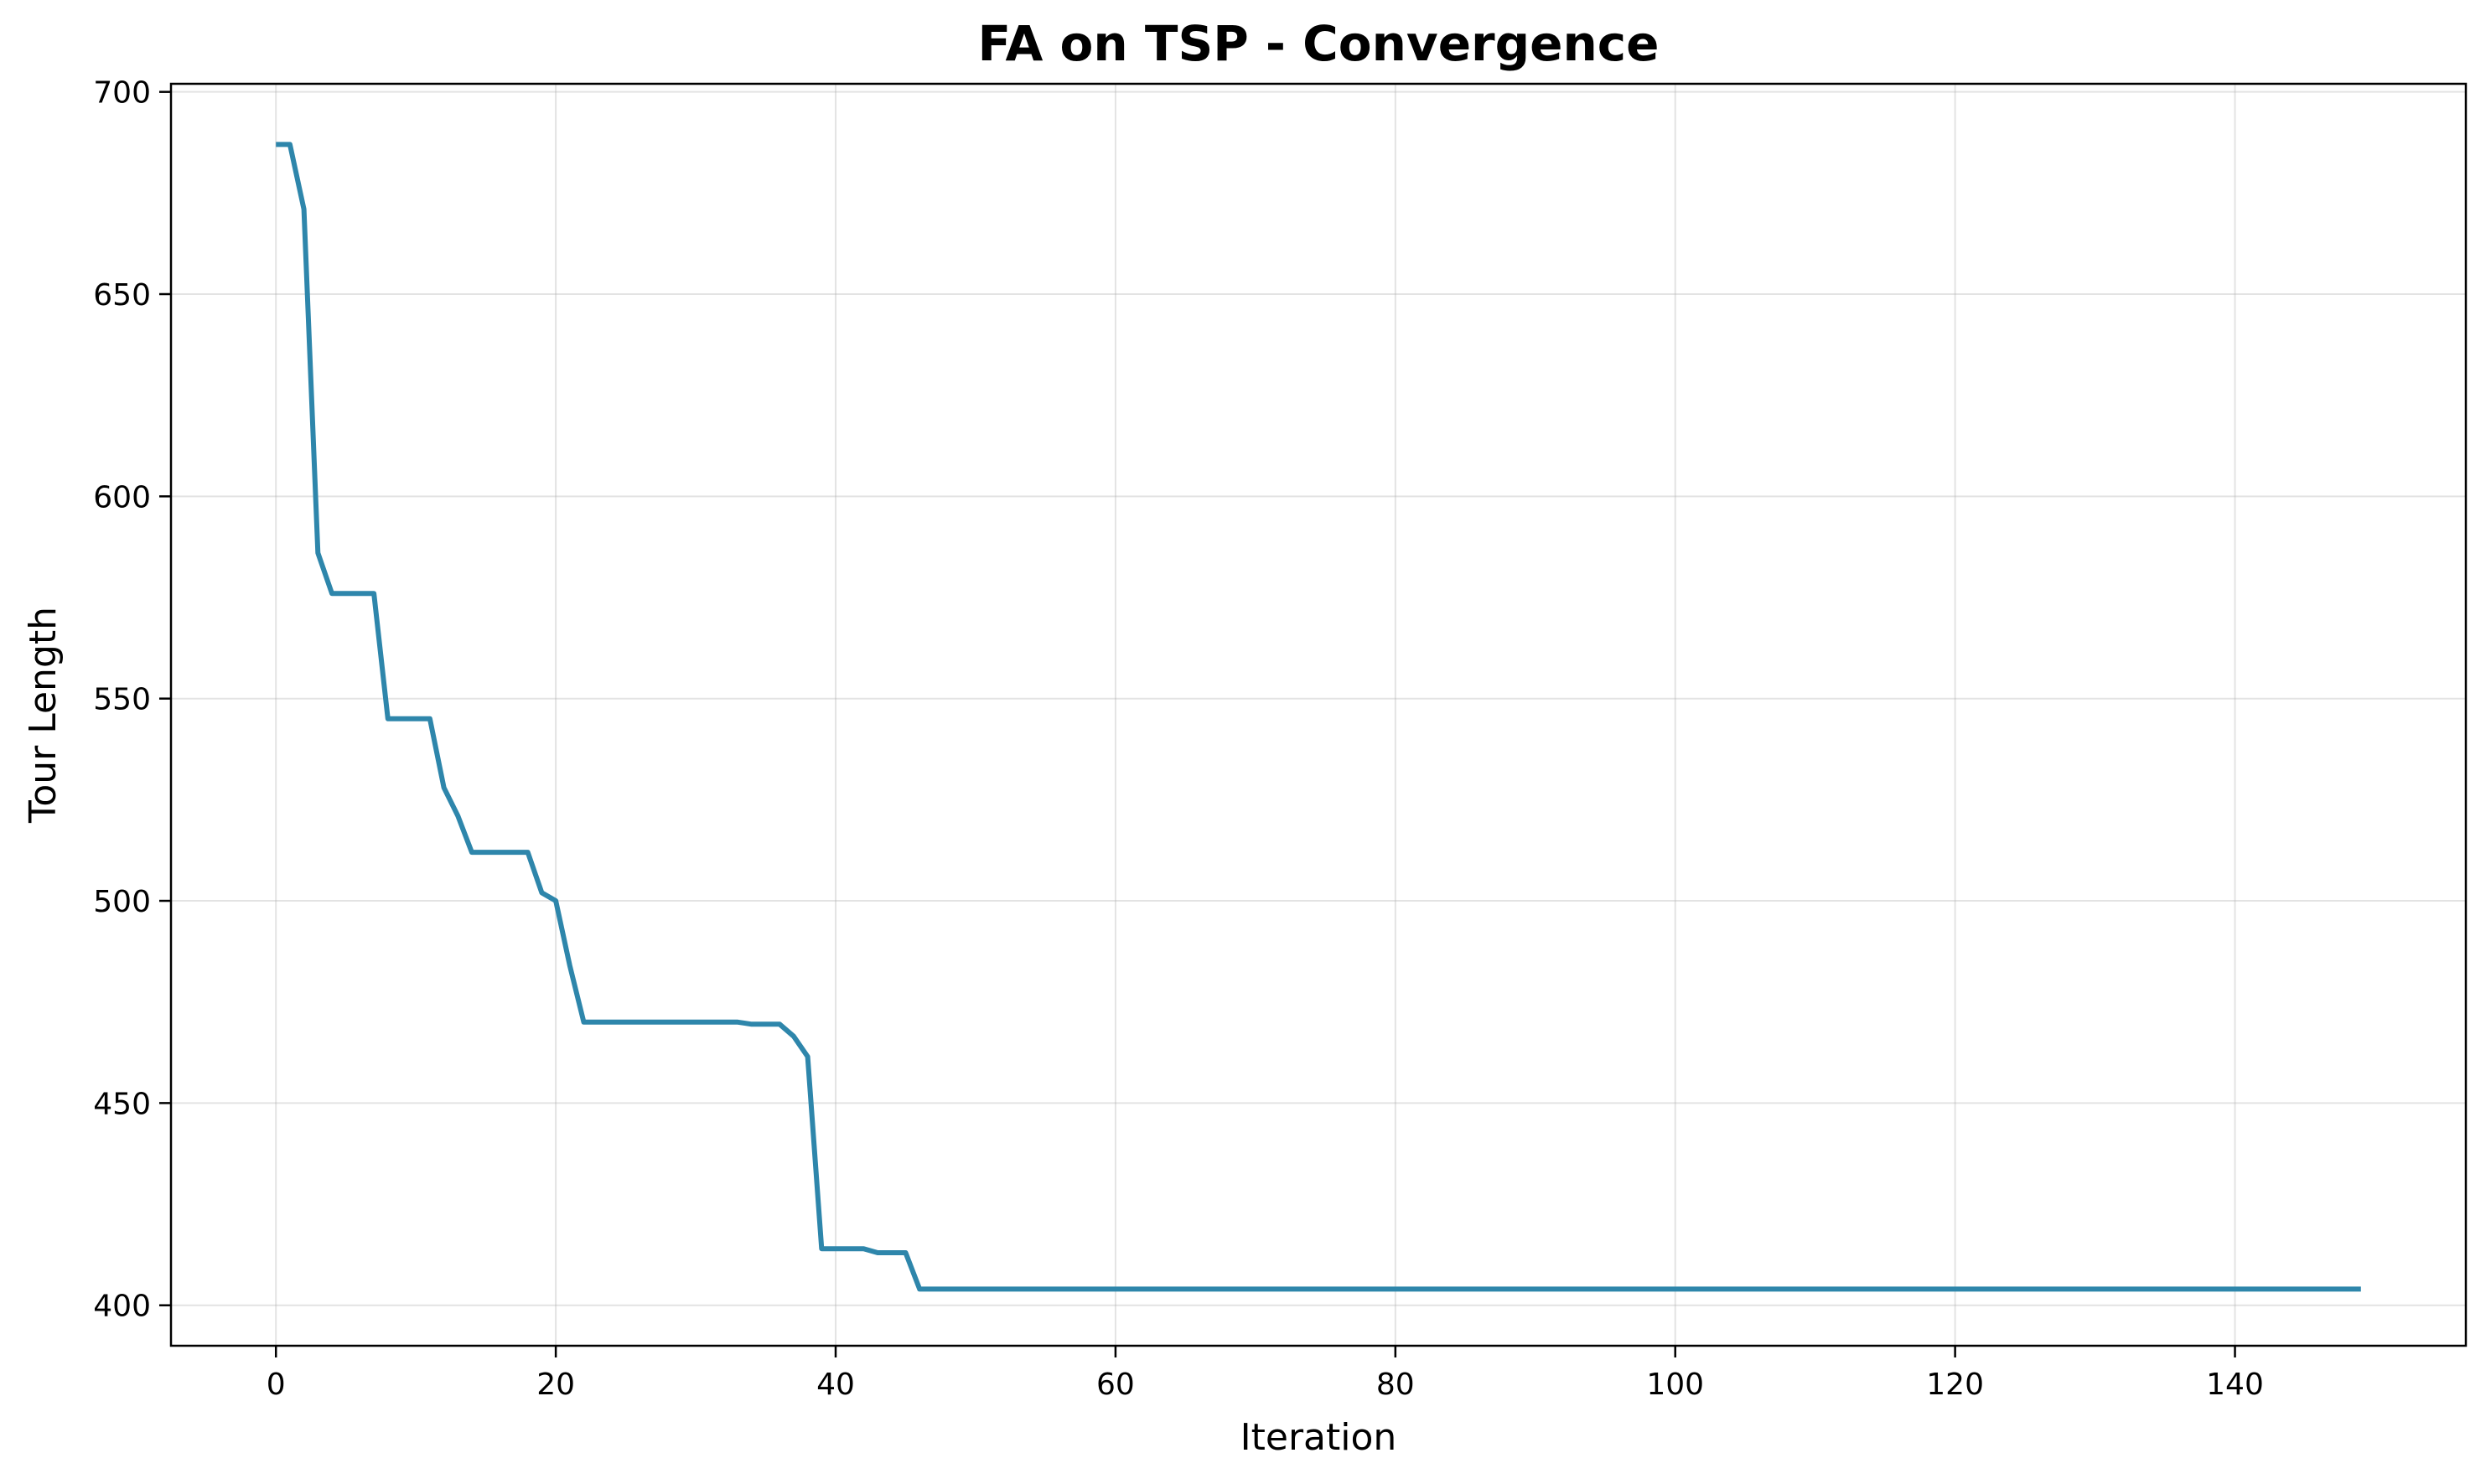  What do you see at coordinates (122, 295) in the screenshot?
I see `y-tick-label: 650` at bounding box center [122, 295].